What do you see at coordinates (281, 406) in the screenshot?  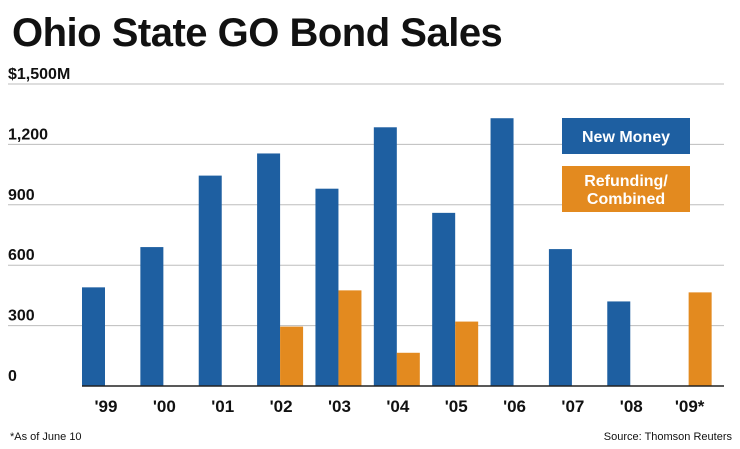 I see `x-tick-label: '02` at bounding box center [281, 406].